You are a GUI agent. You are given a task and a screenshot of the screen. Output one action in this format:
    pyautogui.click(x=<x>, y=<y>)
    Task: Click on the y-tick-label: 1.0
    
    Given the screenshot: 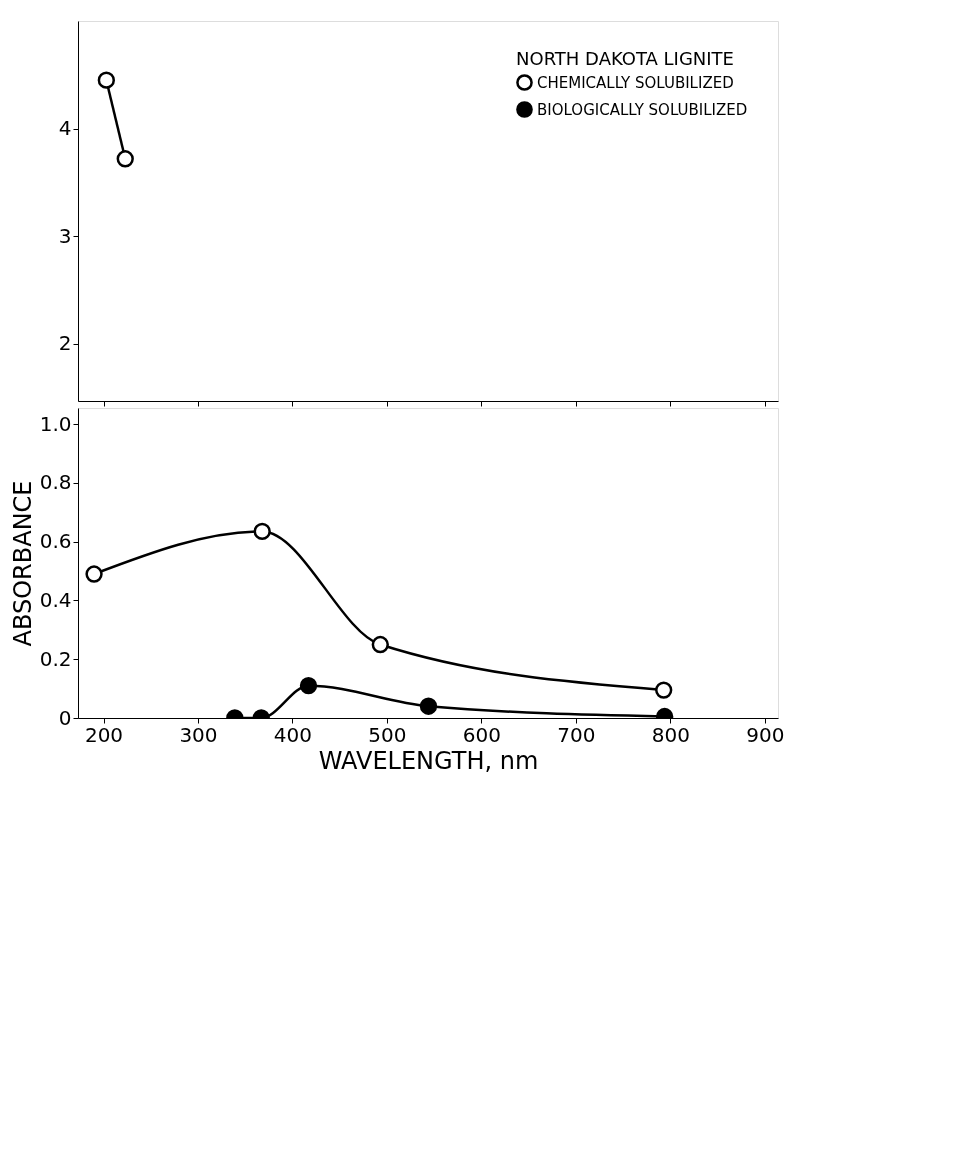 What is the action you would take?
    pyautogui.click(x=55, y=423)
    